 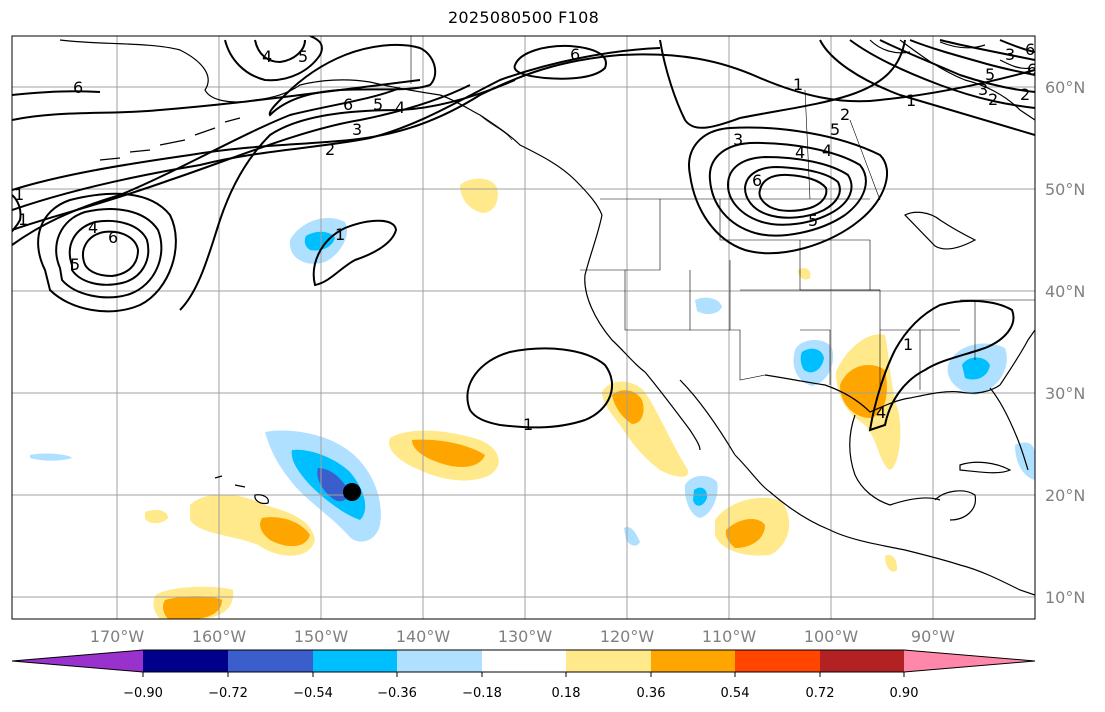 What do you see at coordinates (540, 388) in the screenshot?
I see `contour-line-1-pacific` at bounding box center [540, 388].